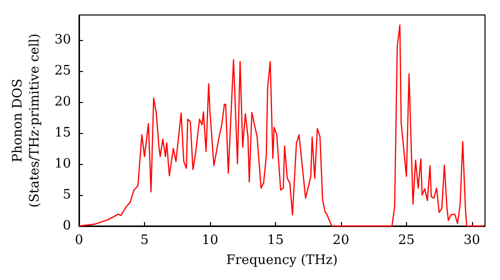  Describe the element at coordinates (62, 70) in the screenshot. I see `y-tick-label: 25` at that location.